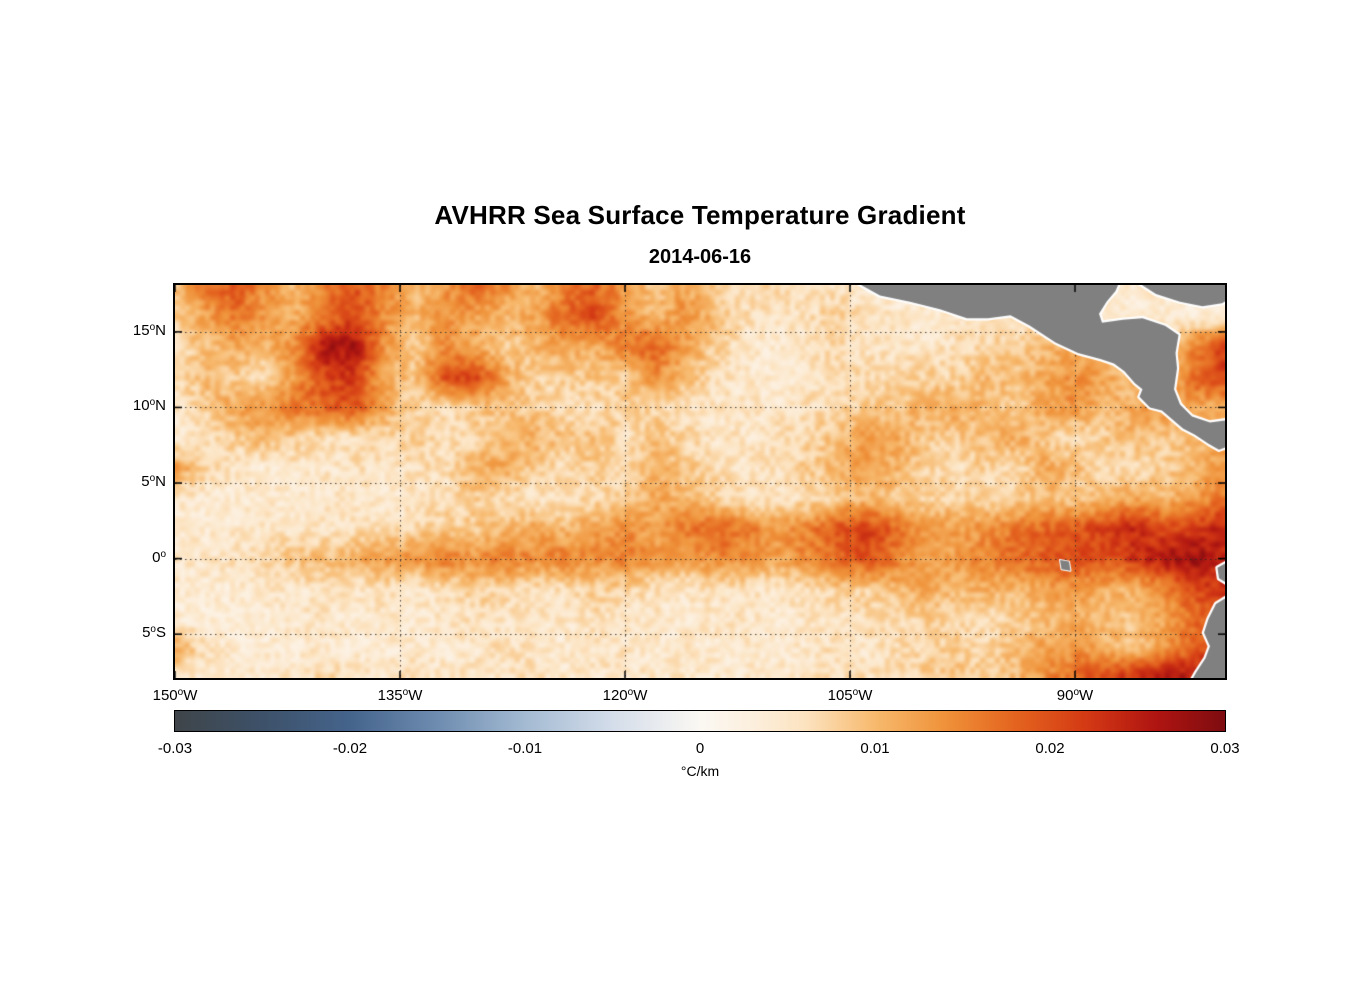 Image resolution: width=1356 pixels, height=1000 pixels. Describe the element at coordinates (111, 330) in the screenshot. I see `y-tick-15n: 15oN` at that location.